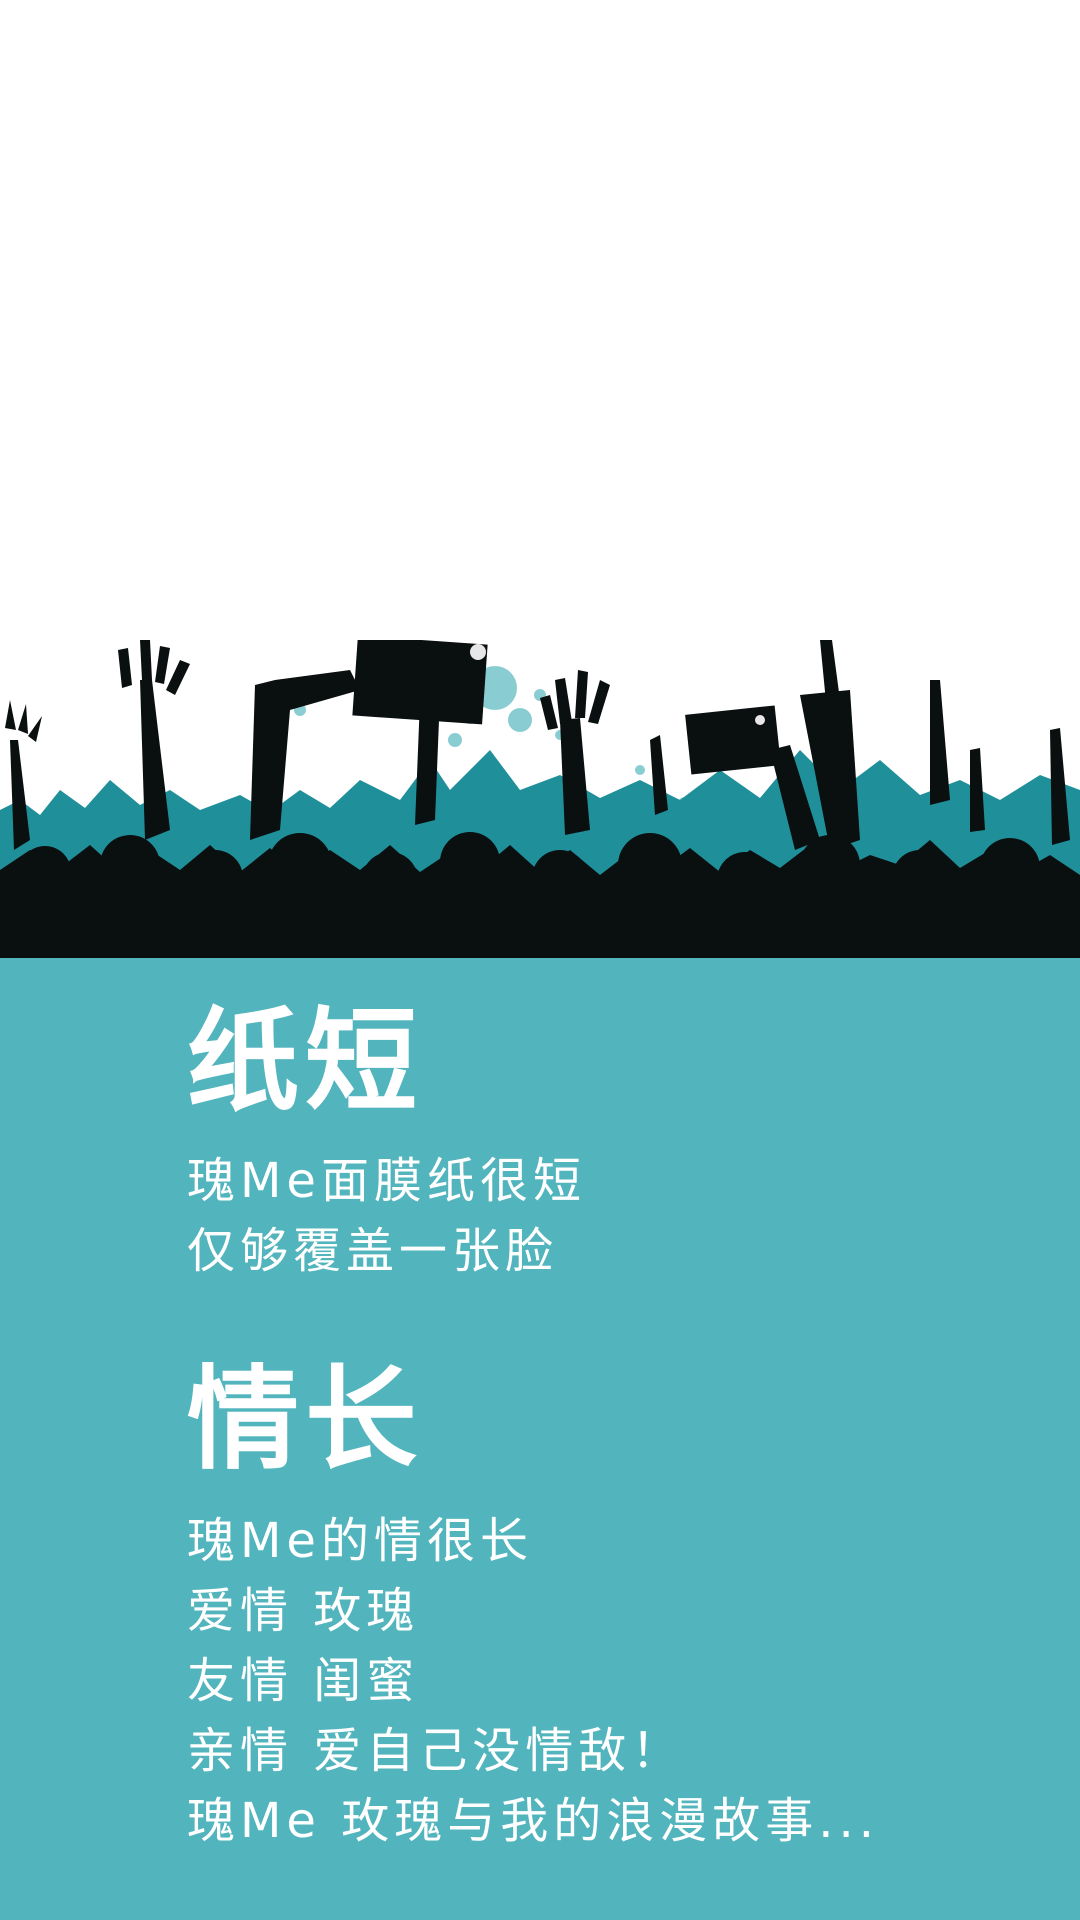 The width and height of the screenshot is (1080, 1920). Describe the element at coordinates (386, 1143) in the screenshot. I see `section-paper-short: 纸短 瑰Me面膜纸很短 仅够覆盖一张脸` at that location.